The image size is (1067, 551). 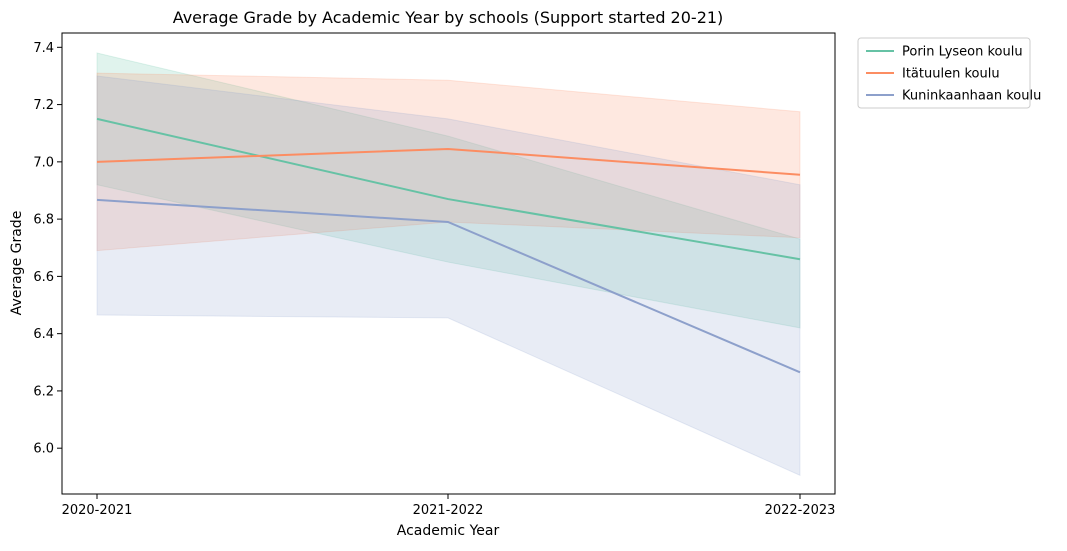 What do you see at coordinates (43, 220) in the screenshot?
I see `y-tick-label: 6.8` at bounding box center [43, 220].